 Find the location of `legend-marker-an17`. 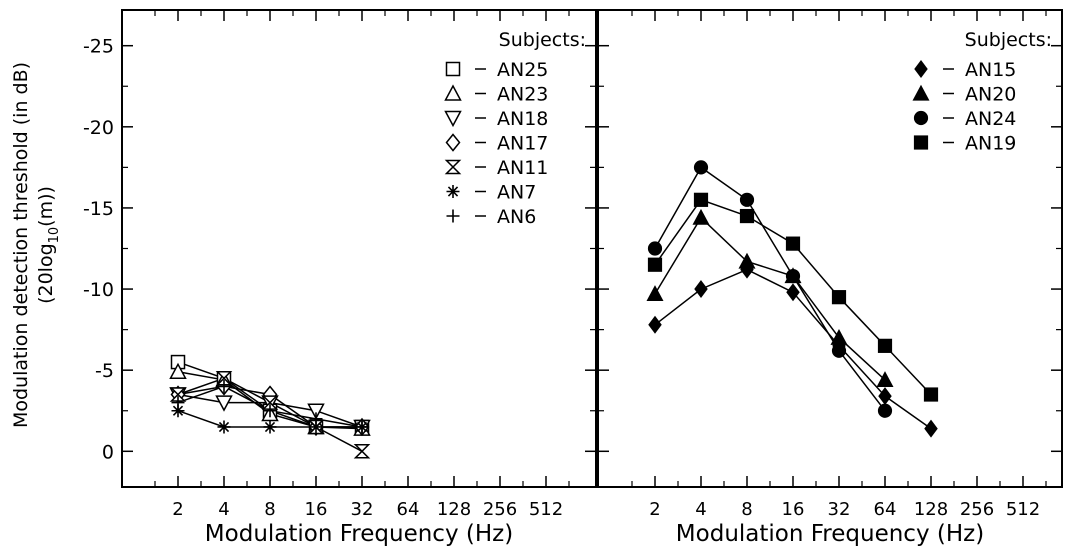

legend-marker-an17 is located at coordinates (453, 142).